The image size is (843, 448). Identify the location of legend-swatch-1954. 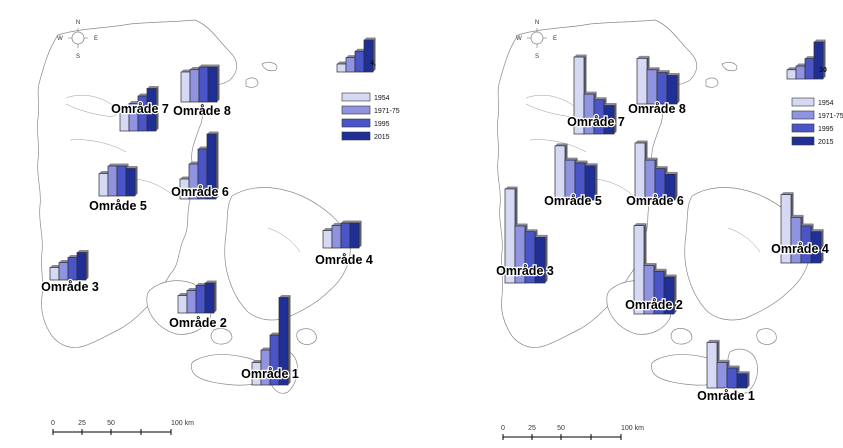
(803, 102).